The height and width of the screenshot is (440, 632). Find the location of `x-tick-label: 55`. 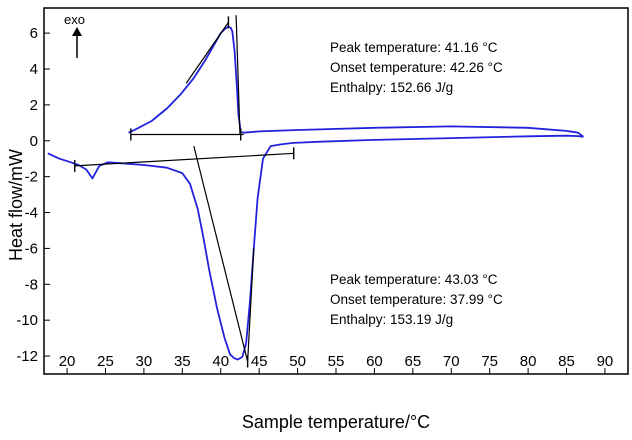

x-tick-label: 55 is located at coordinates (336, 361).